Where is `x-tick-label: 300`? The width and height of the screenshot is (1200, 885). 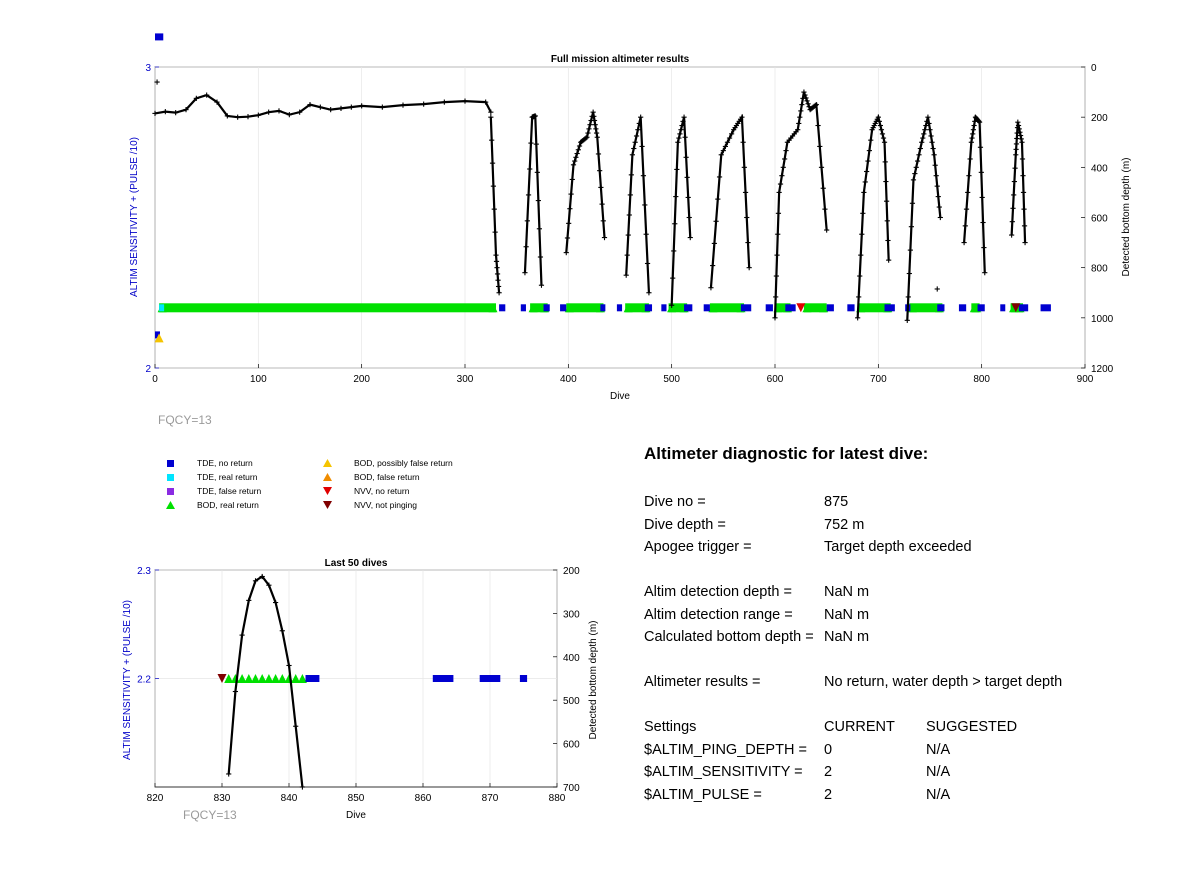
x-tick-label: 300 is located at coordinates (465, 379).